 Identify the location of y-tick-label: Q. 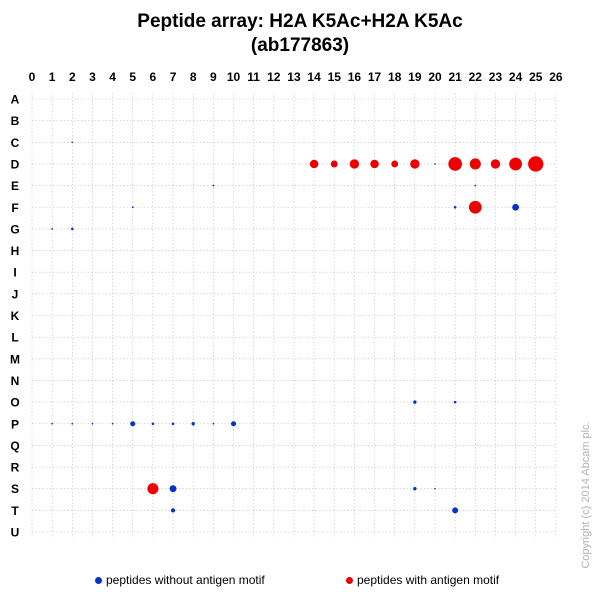
(14, 446).